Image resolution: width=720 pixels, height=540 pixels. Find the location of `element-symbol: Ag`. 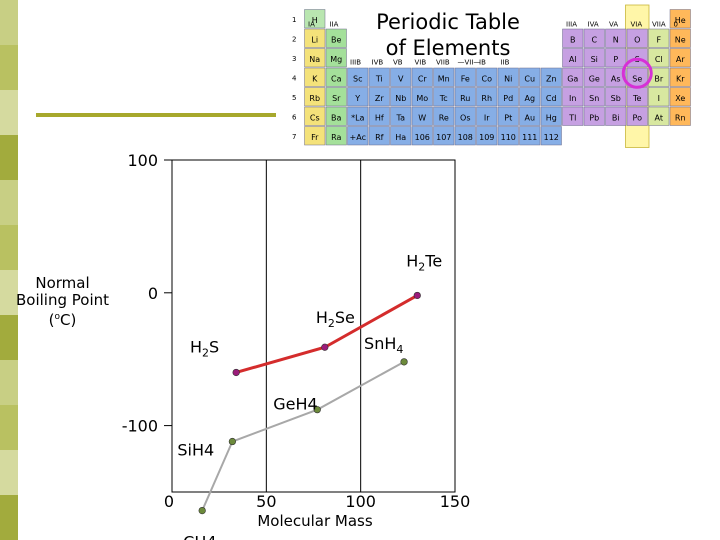

element-symbol: Ag is located at coordinates (529, 98).